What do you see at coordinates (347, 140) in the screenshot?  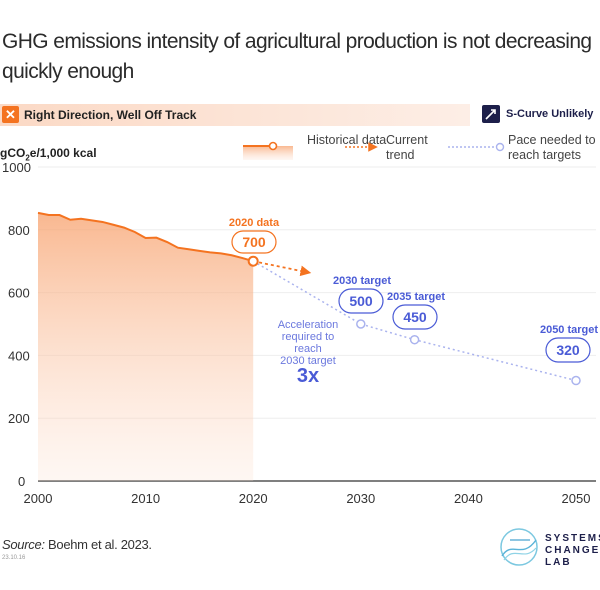 I see `legend-historical: Historical data` at bounding box center [347, 140].